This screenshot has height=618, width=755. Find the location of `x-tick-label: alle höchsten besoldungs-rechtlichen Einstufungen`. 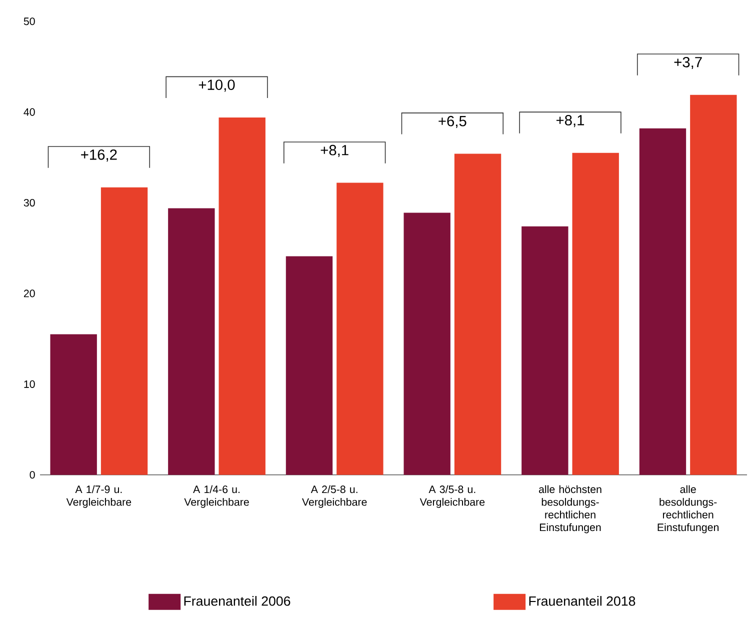

x-tick-label: alle höchsten besoldungs-rechtlichen Einstufungen is located at coordinates (570, 509).